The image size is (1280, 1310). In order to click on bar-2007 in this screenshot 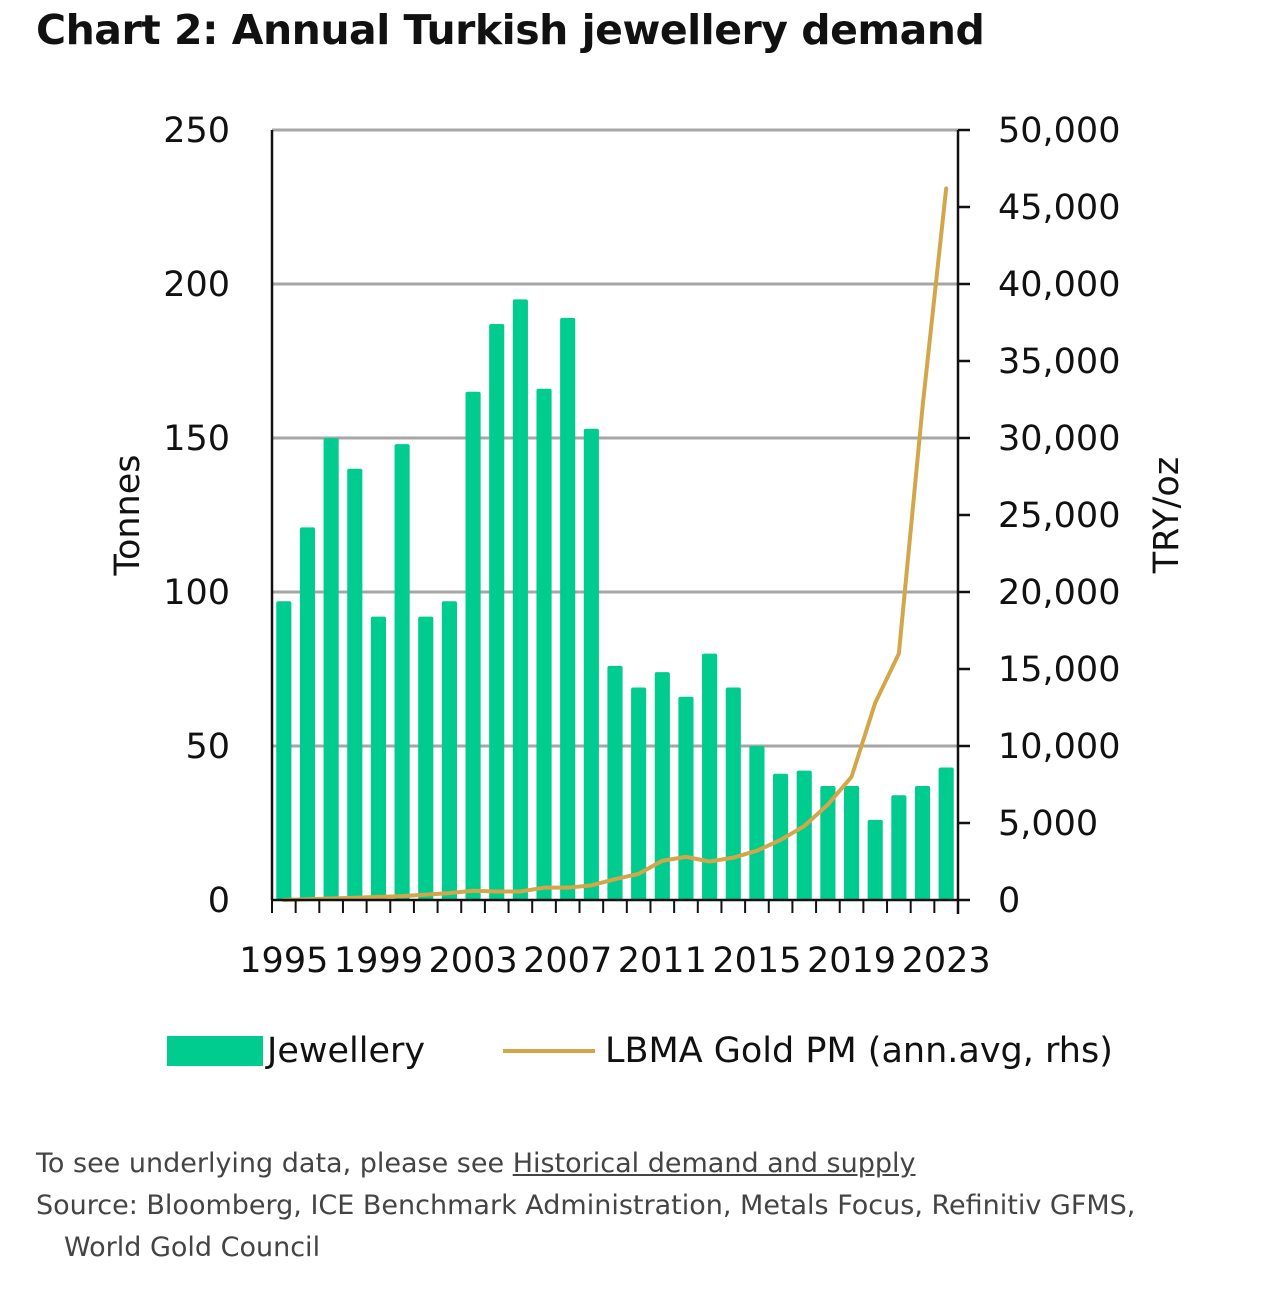, I will do `click(568, 608)`.